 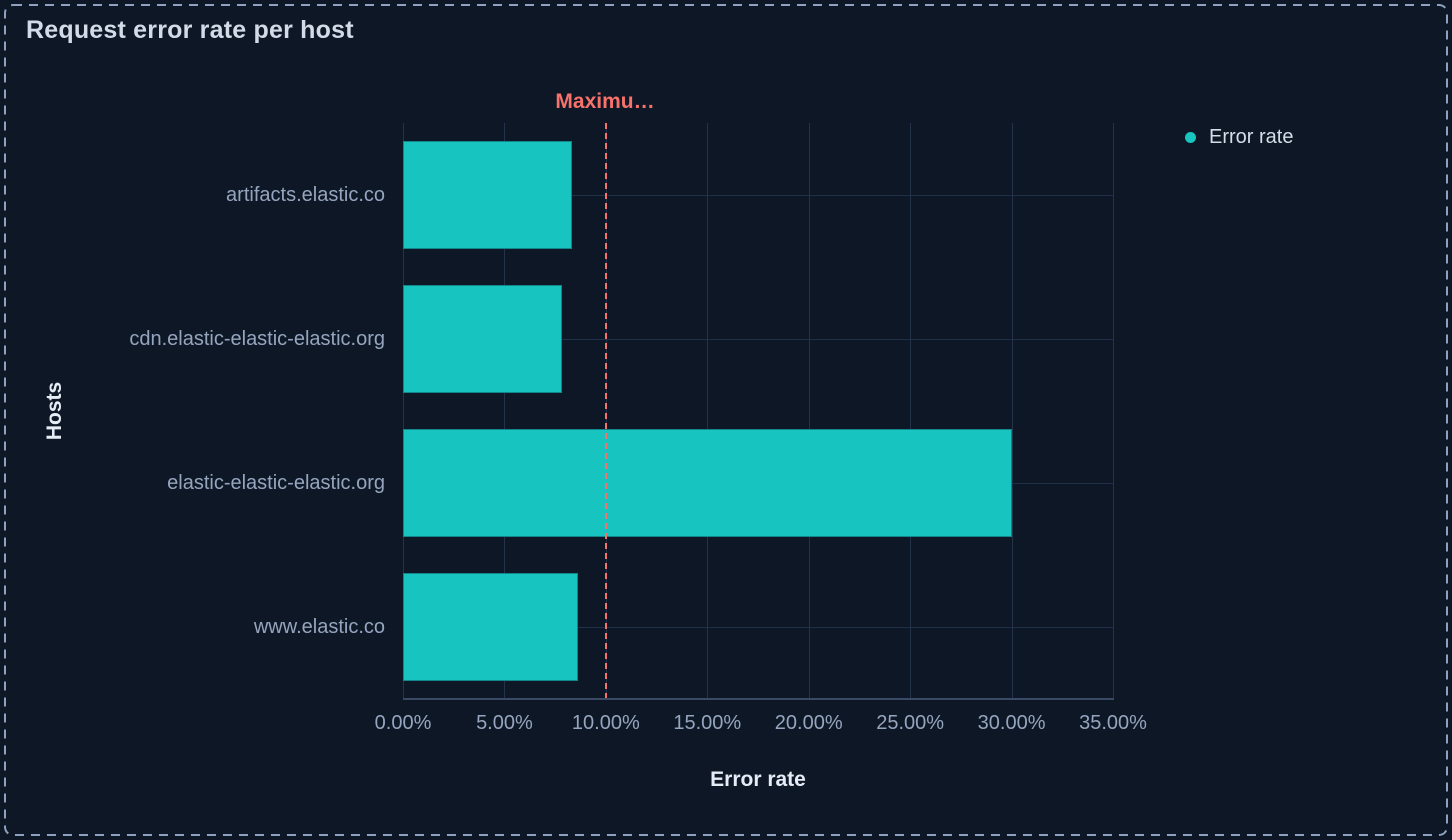 I want to click on y-tick-label: elastic-elastic-elastic.org, so click(x=276, y=483).